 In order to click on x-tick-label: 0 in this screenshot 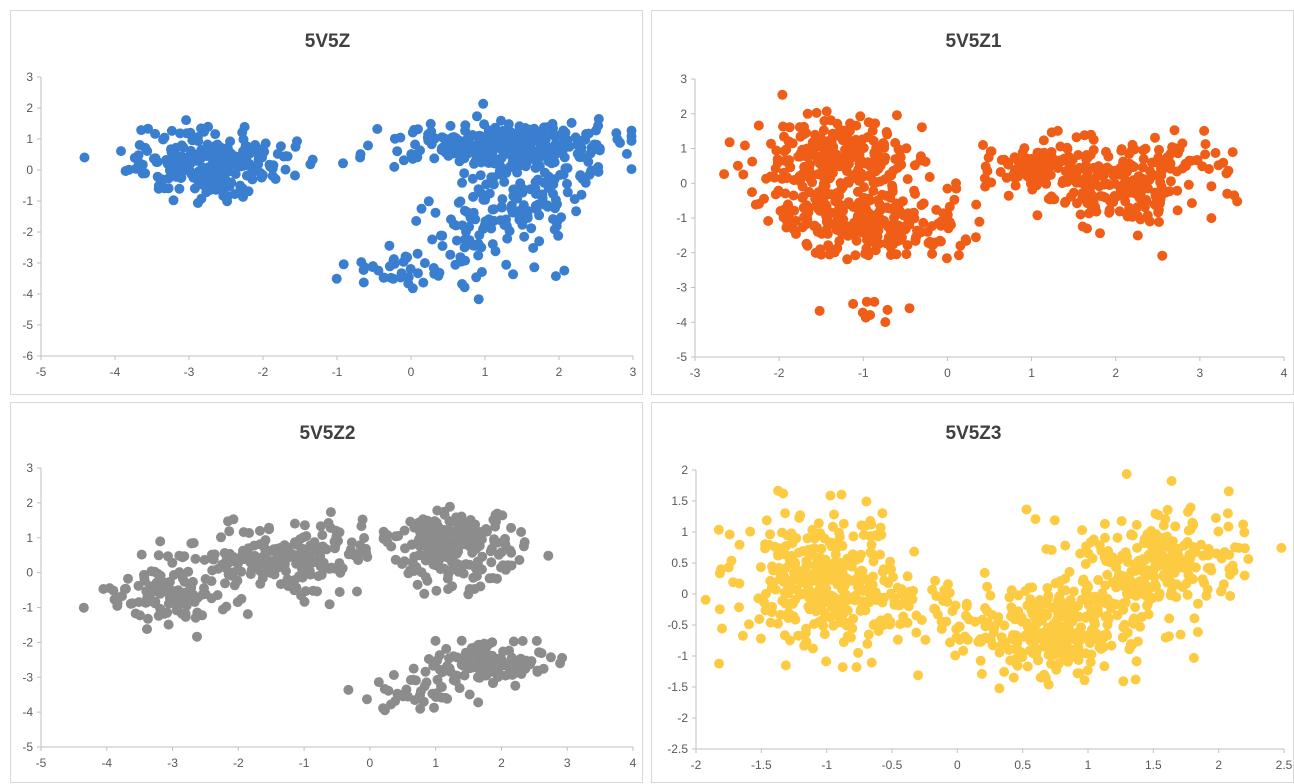, I will do `click(957, 765)`.